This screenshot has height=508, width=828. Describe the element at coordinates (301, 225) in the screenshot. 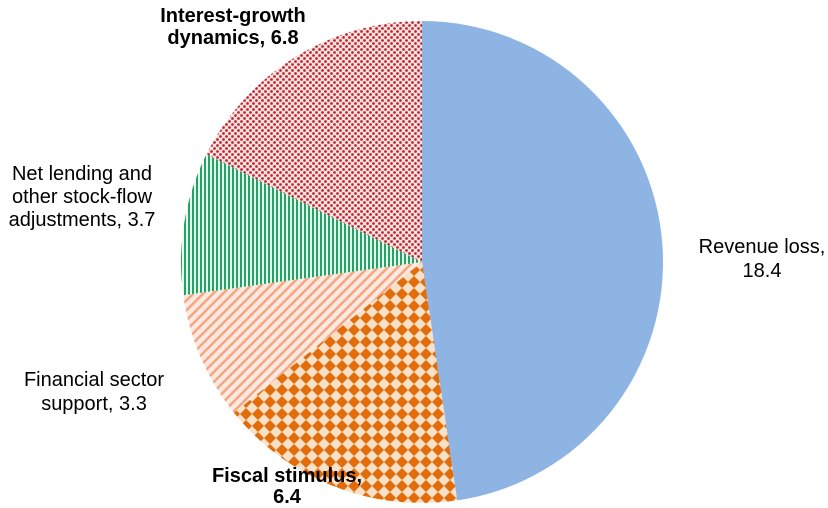

I see `pie-slice-net-lending-and-other-stock-flow-adjustments` at that location.